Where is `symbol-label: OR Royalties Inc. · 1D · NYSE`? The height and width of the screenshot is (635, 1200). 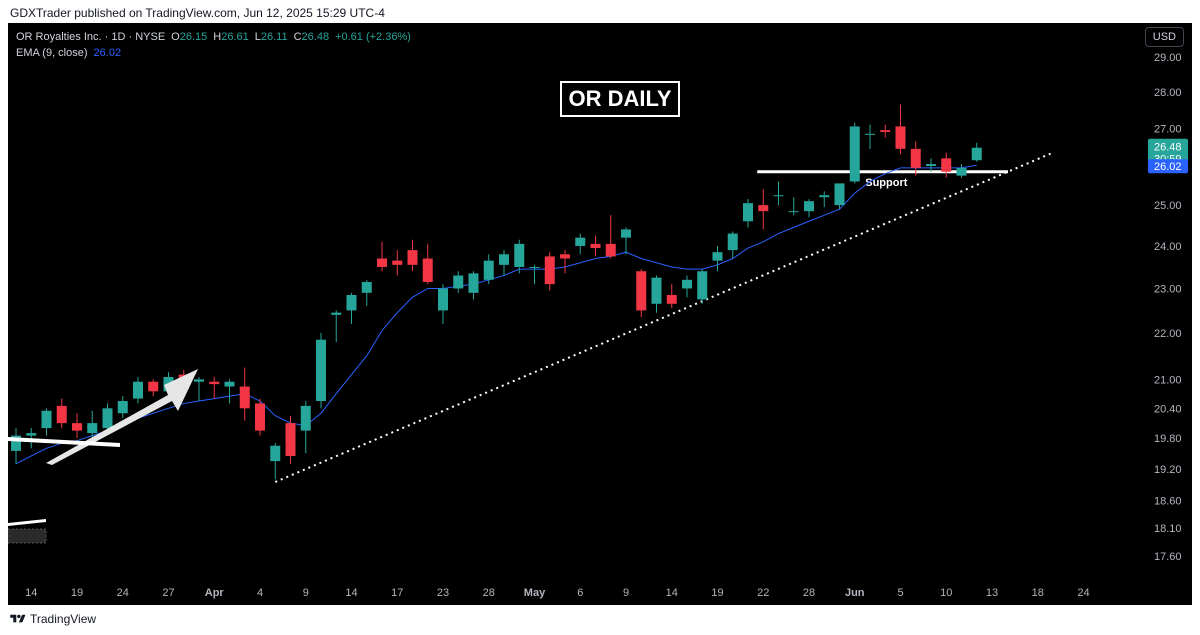
symbol-label: OR Royalties Inc. · 1D · NYSE is located at coordinates (91, 37).